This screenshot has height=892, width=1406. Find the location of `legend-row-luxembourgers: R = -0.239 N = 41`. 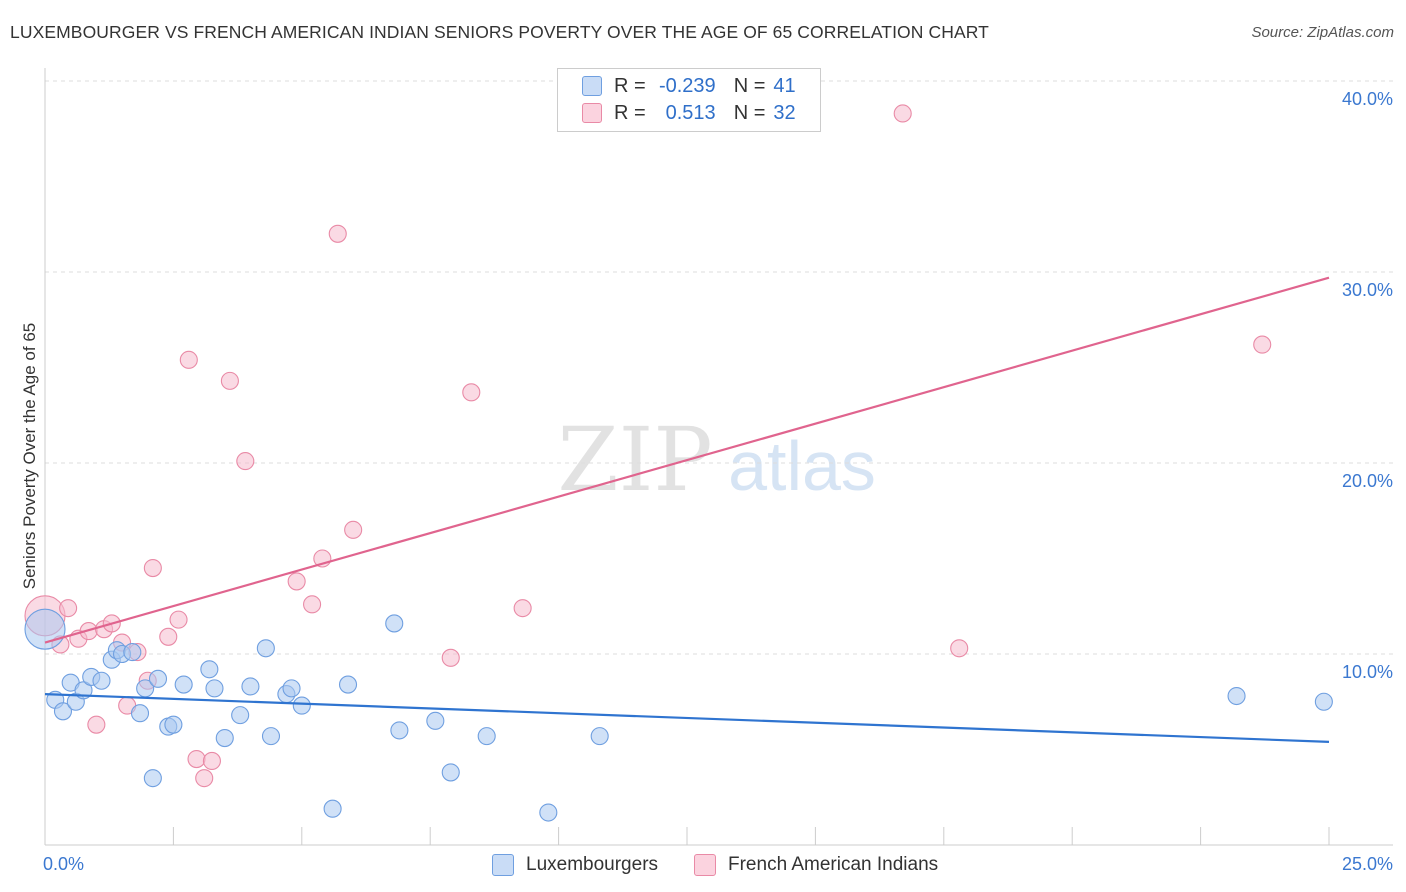

legend-row-luxembourgers: R = -0.239 N = 41 is located at coordinates (689, 86).